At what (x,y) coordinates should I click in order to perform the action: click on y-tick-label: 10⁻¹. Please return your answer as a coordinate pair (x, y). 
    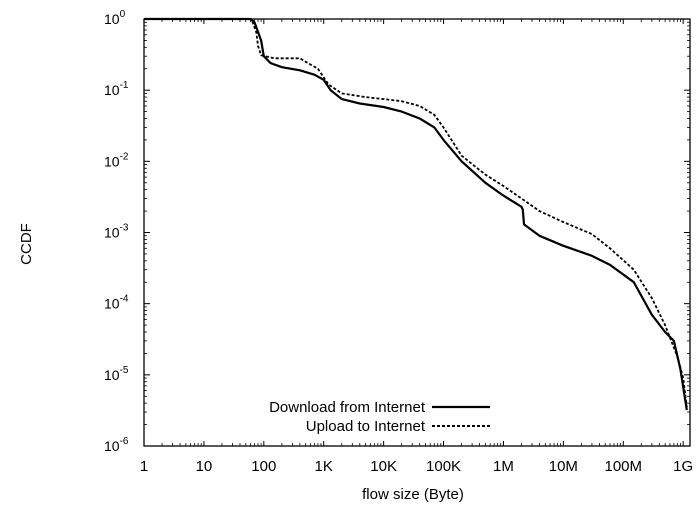
    Looking at the image, I should click on (116, 89).